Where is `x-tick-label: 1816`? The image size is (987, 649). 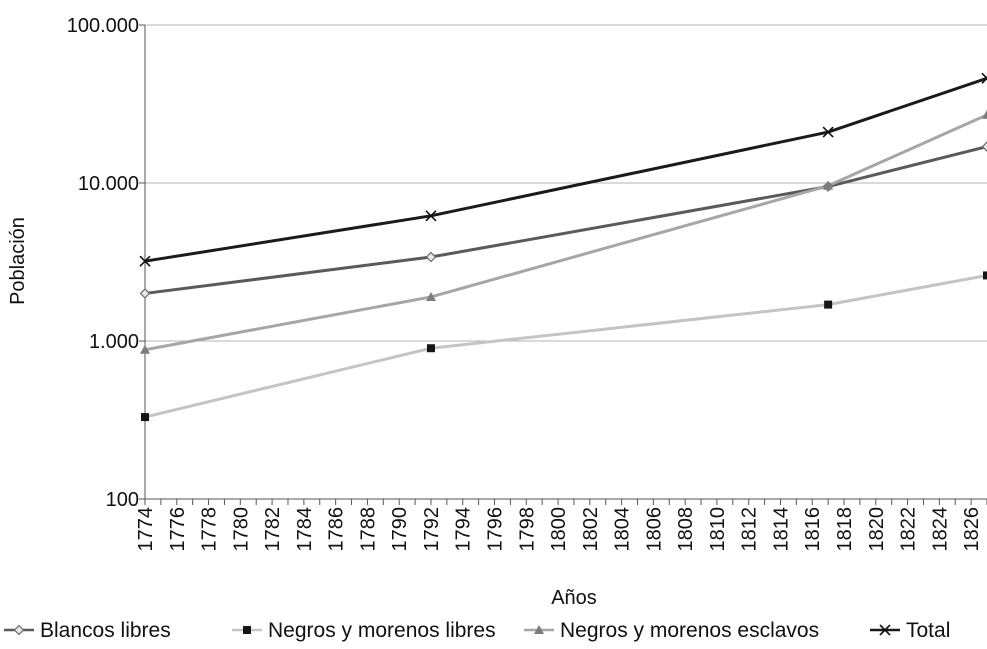 x-tick-label: 1816 is located at coordinates (813, 529).